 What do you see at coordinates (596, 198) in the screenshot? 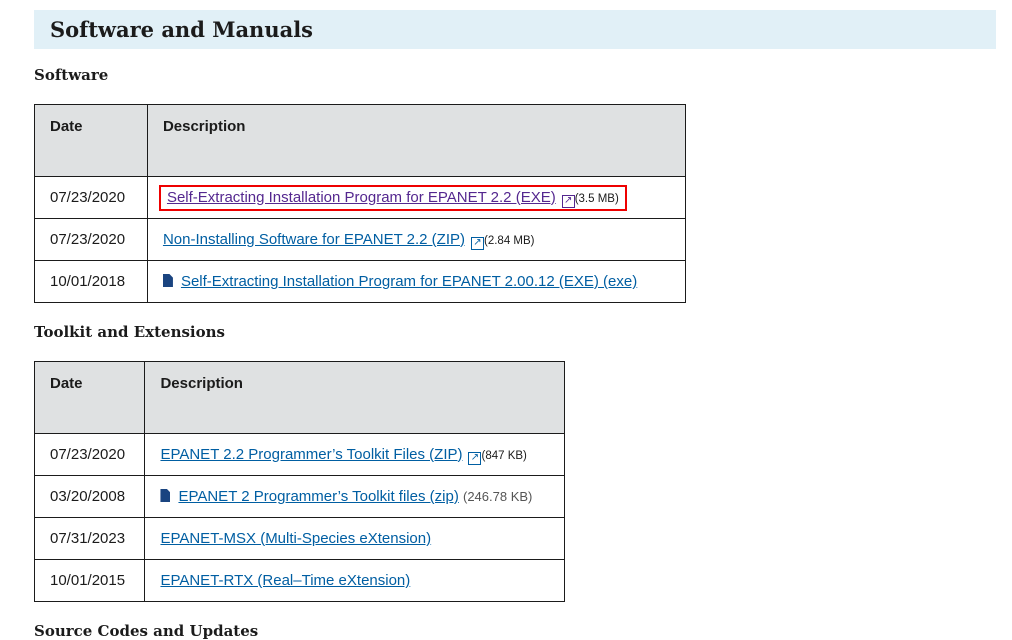
I see `file-size: (3.5 MB)` at bounding box center [596, 198].